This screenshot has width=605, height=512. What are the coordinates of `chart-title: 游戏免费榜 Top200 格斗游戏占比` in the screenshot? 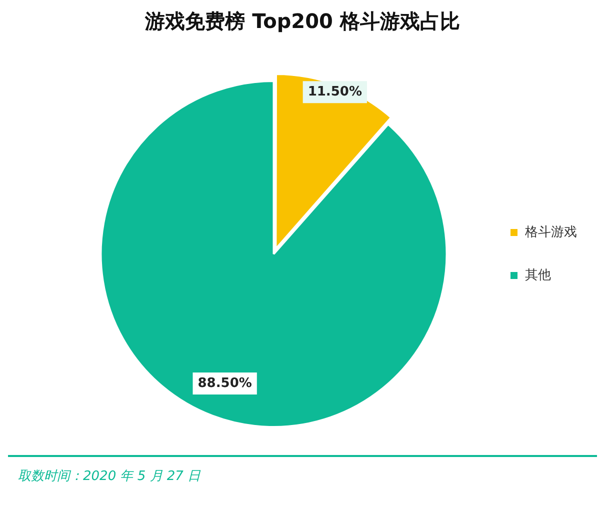 It's located at (302, 21).